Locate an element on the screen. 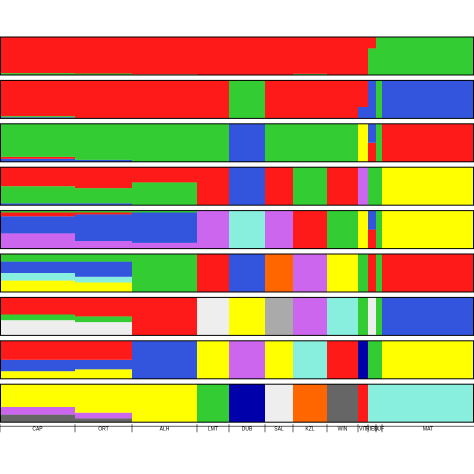 The width and height of the screenshot is (474, 474). population-label: SAL is located at coordinates (279, 430).